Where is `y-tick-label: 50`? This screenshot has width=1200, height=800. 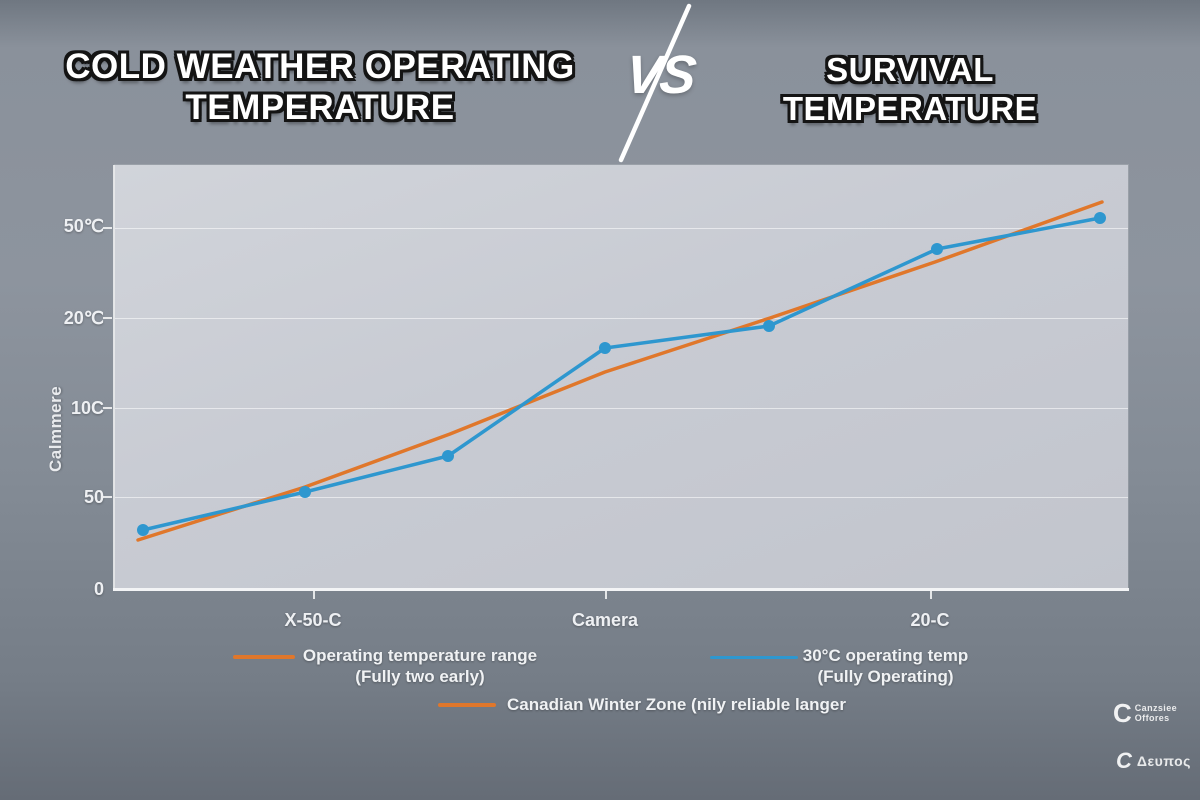
y-tick-label: 50 is located at coordinates (93, 497).